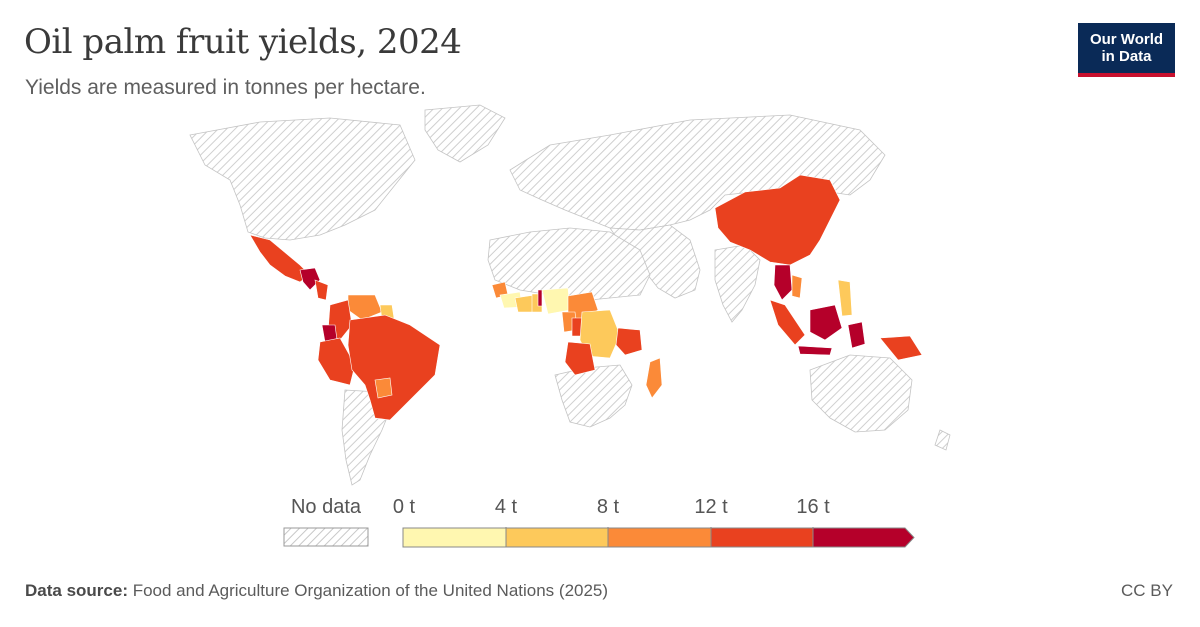 Image resolution: width=1200 pixels, height=627 pixels. I want to click on logo-line-2: in Data, so click(1126, 56).